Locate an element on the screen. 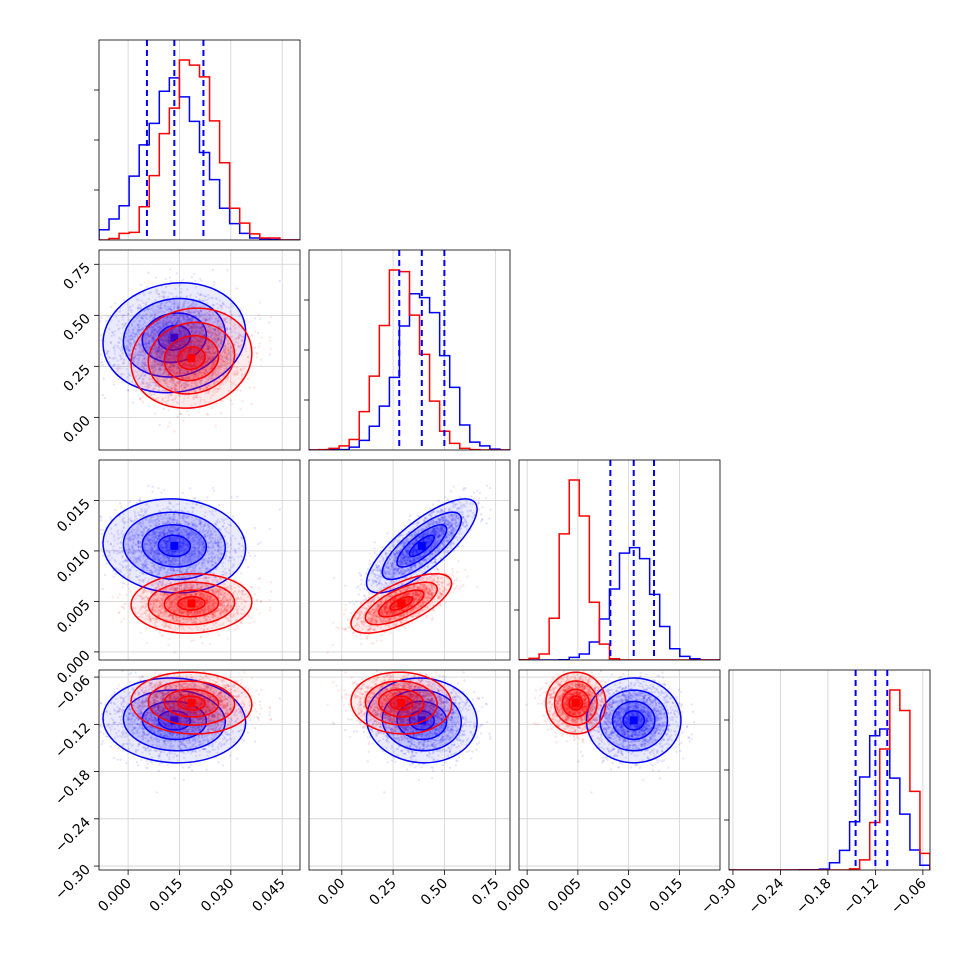 The height and width of the screenshot is (974, 970). density-peak is located at coordinates (191, 358).